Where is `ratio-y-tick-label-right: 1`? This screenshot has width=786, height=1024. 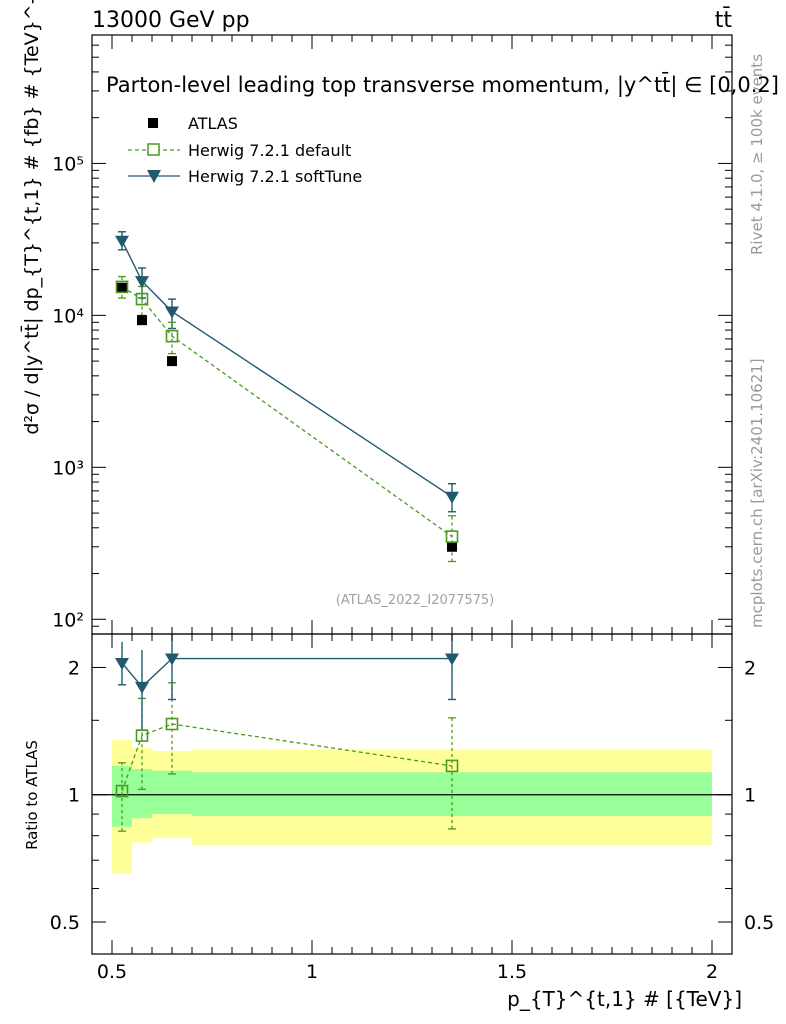
ratio-y-tick-label-right: 1 is located at coordinates (750, 796).